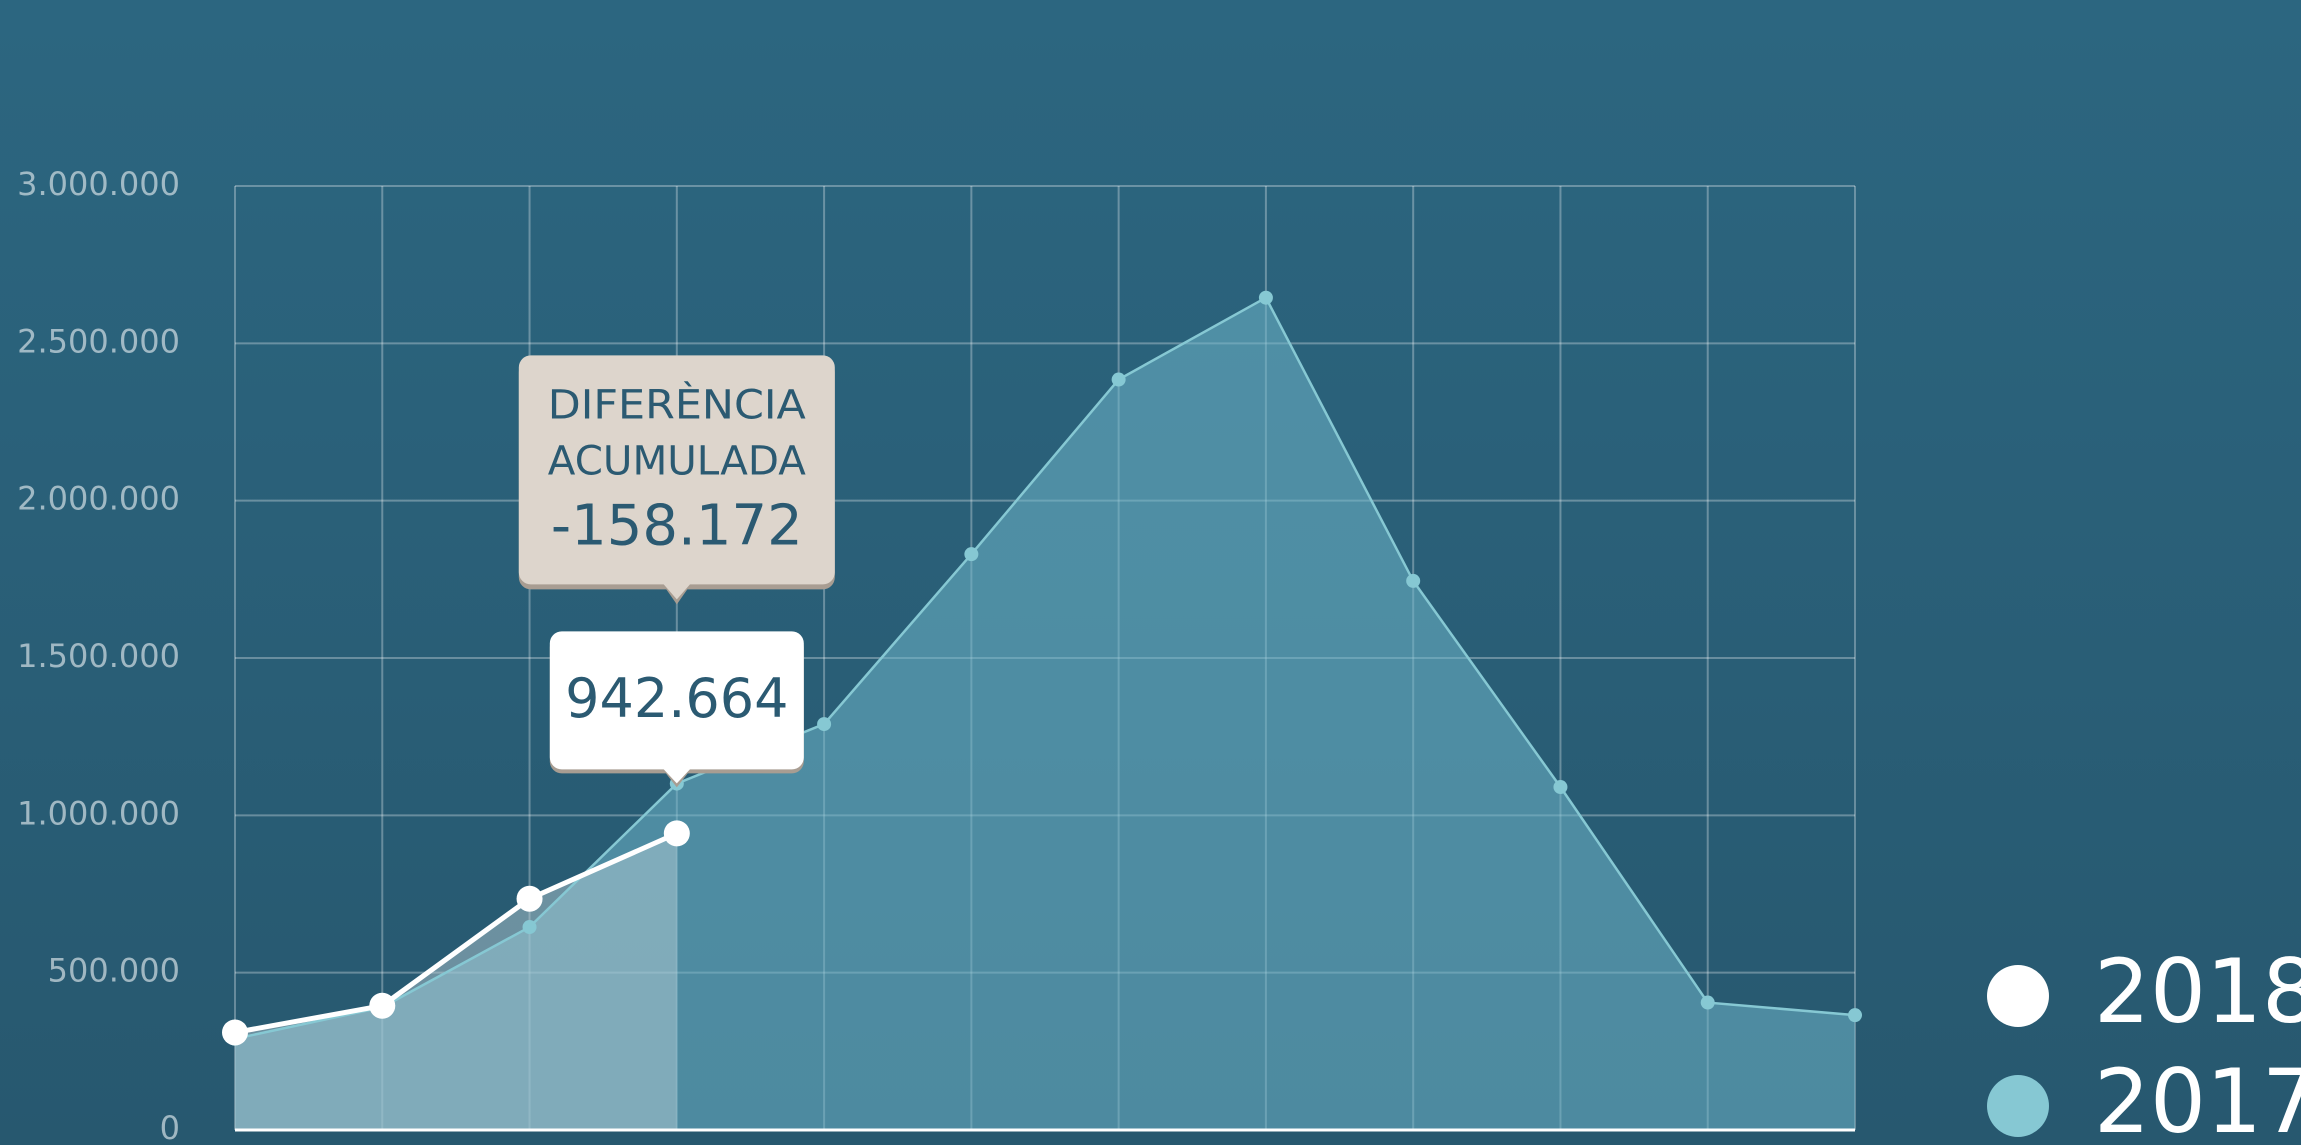 The height and width of the screenshot is (1145, 2301). I want to click on y-tick-label: 500.000, so click(114, 971).